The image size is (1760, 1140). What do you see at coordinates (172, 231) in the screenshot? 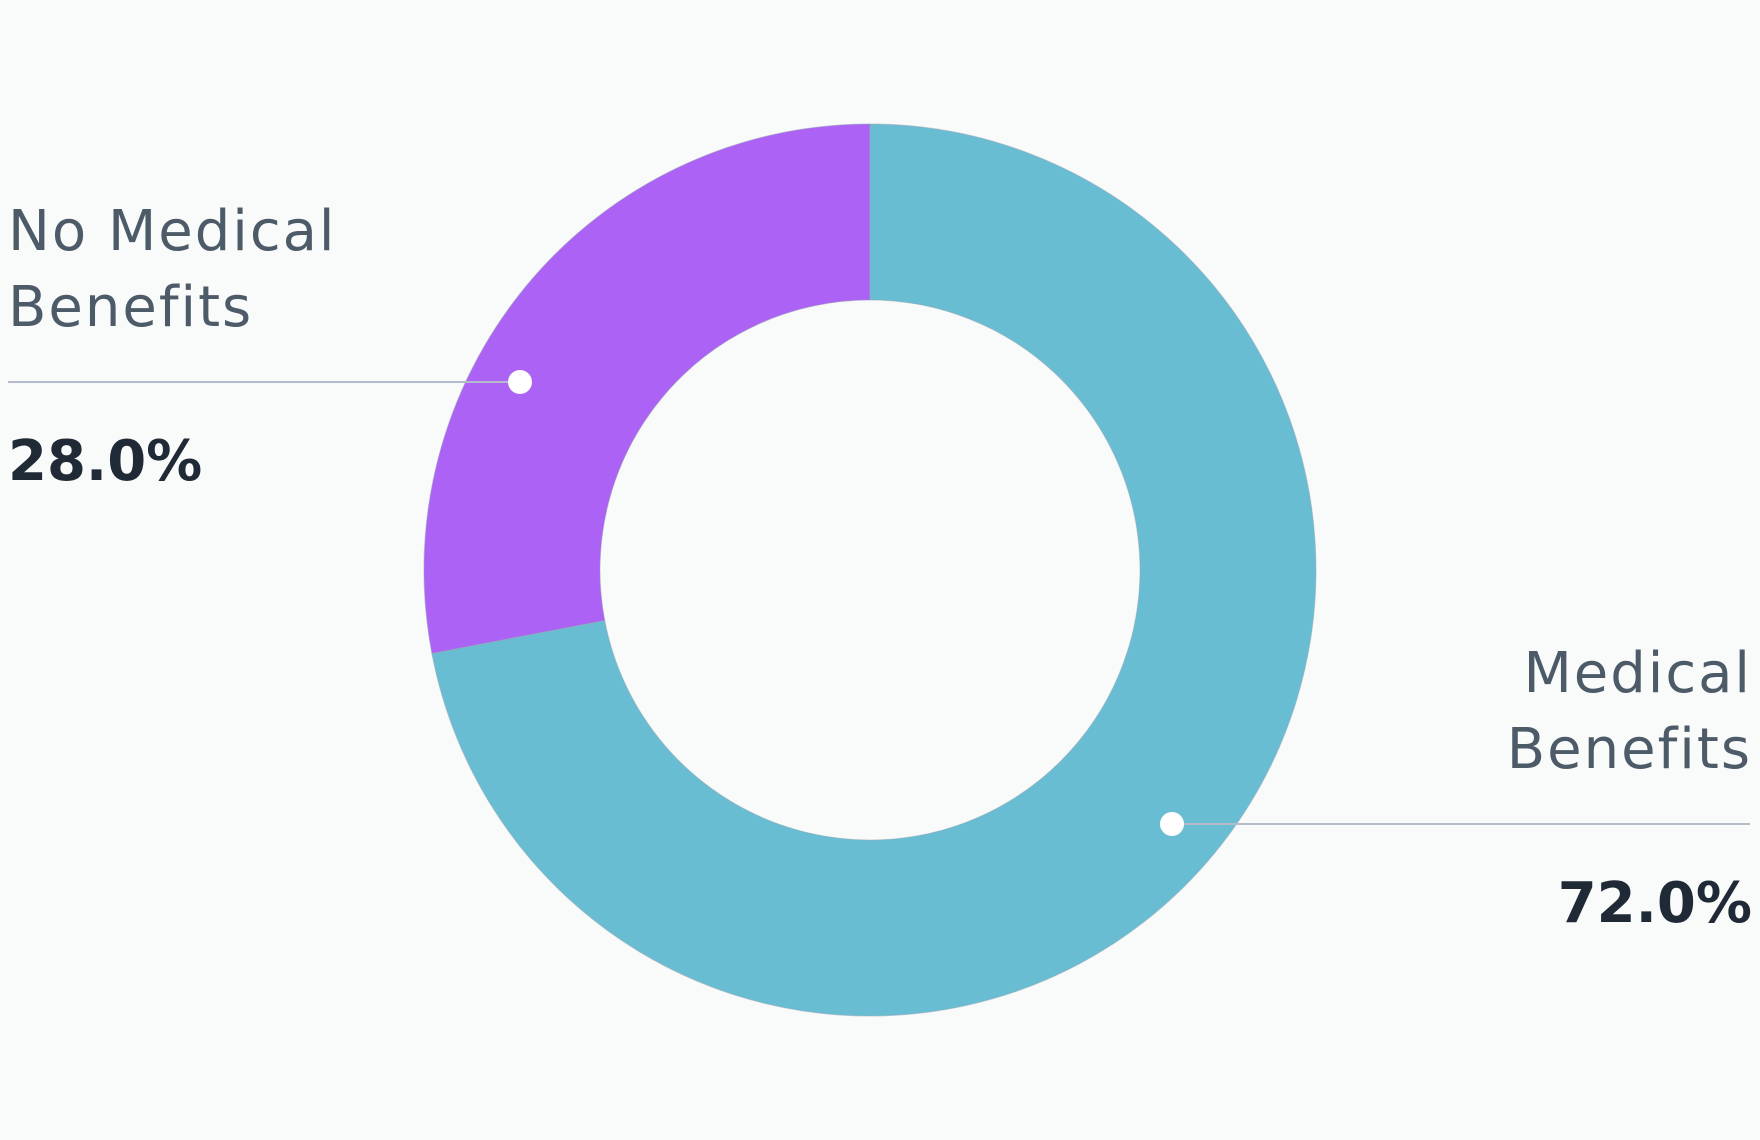
I see `slice-label-no-medical-line-1: No Medical` at bounding box center [172, 231].